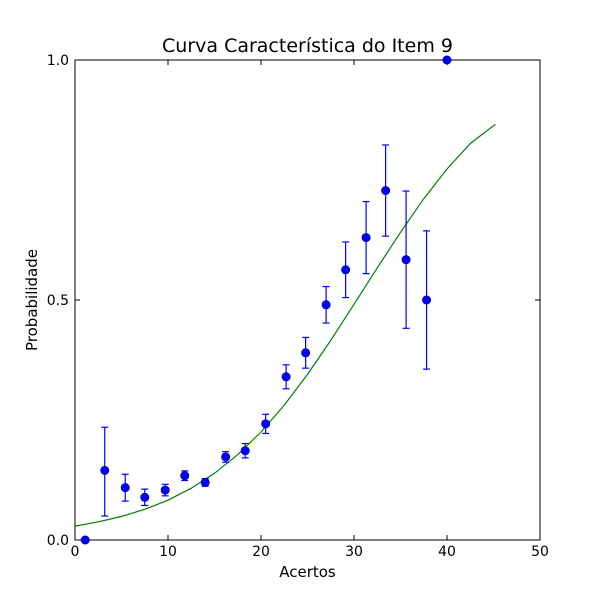 This screenshot has height=600, width=600. I want to click on x-tick-label: 10, so click(168, 552).